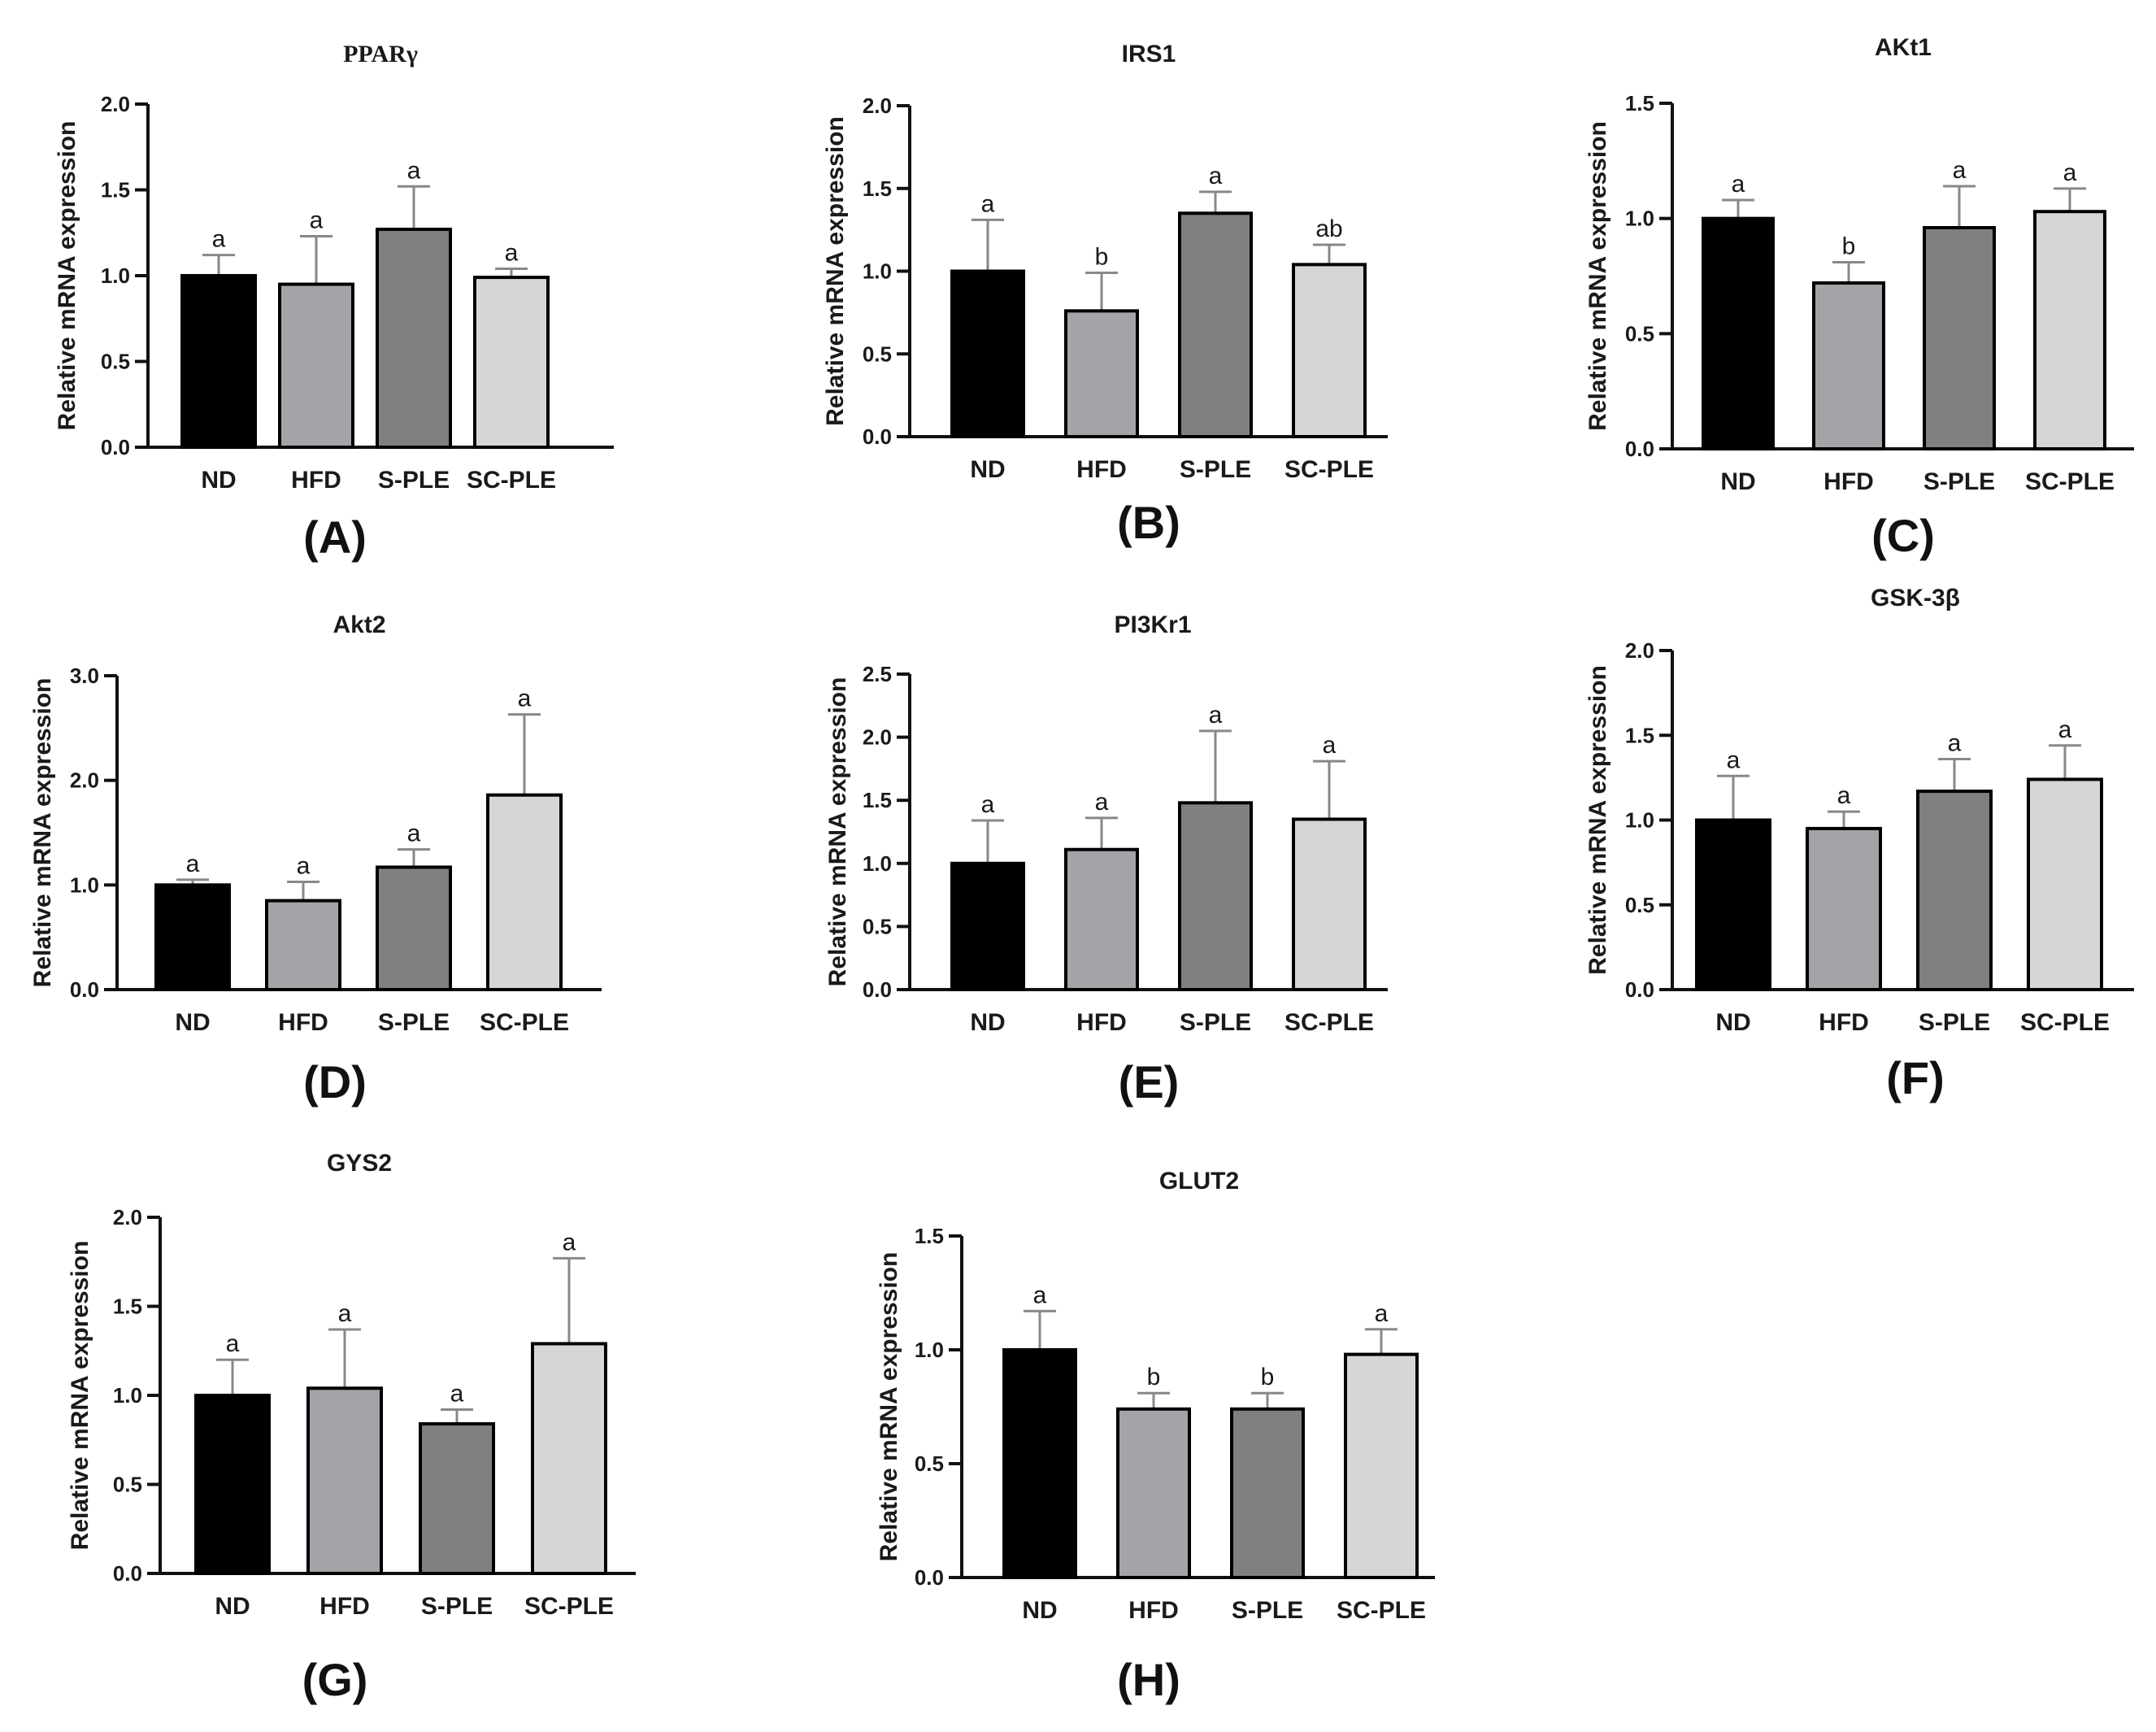 This screenshot has height=1732, width=2156. I want to click on panel-letter: (C), so click(1903, 535).